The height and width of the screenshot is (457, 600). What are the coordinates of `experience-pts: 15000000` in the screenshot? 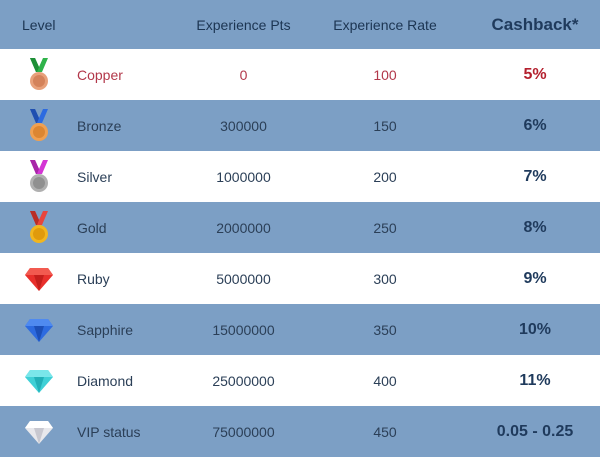 It's located at (243, 329).